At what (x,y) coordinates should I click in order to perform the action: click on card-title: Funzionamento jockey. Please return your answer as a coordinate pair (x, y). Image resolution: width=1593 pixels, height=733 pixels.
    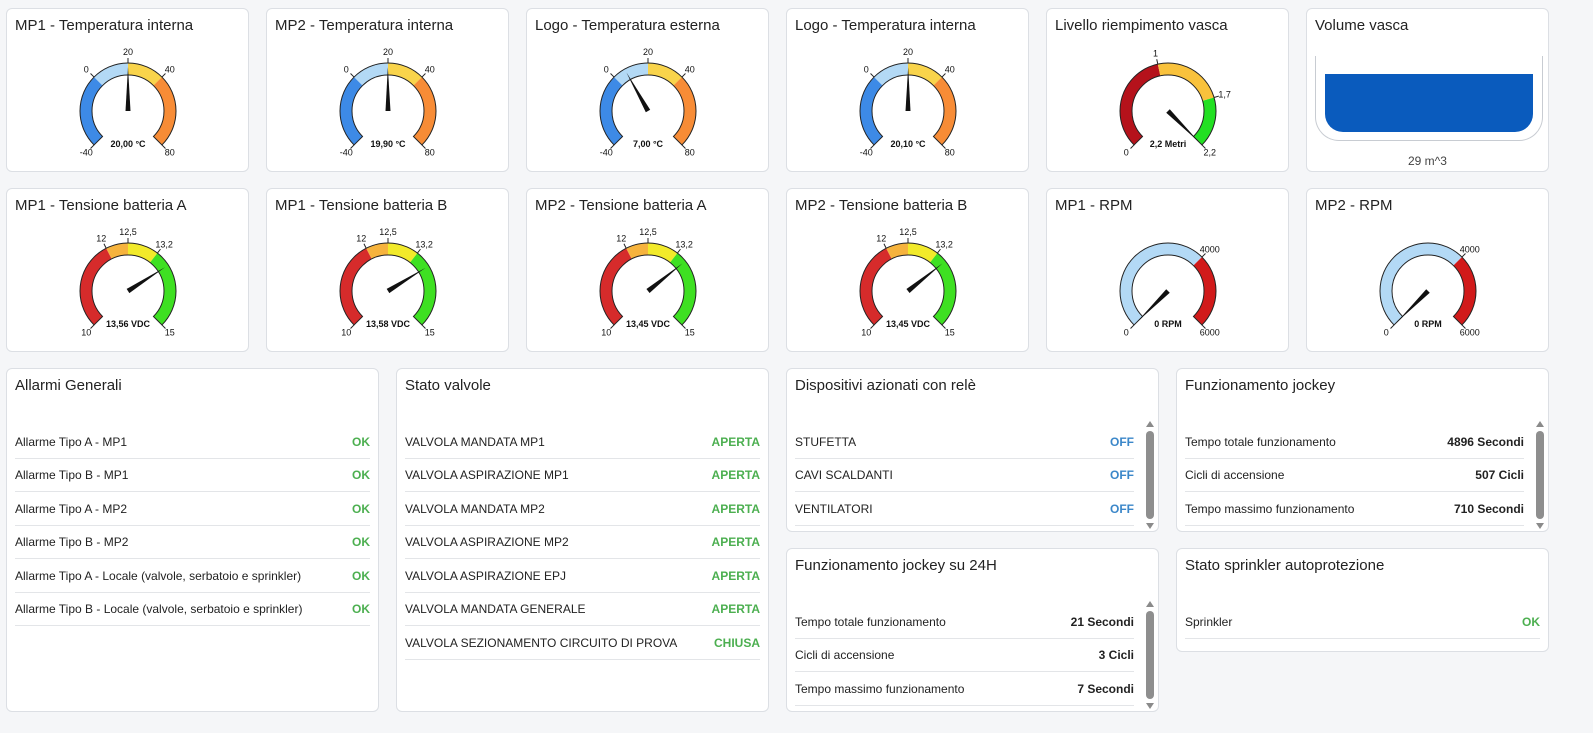
    Looking at the image, I should click on (1260, 385).